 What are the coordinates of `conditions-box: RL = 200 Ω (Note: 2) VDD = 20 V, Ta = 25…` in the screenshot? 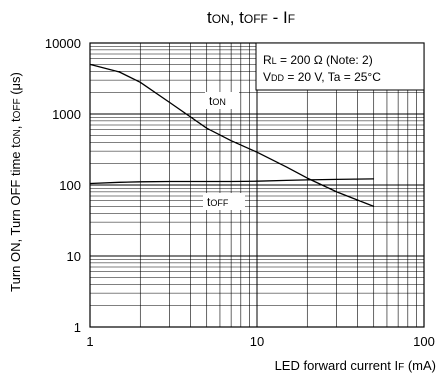 It's located at (340, 66).